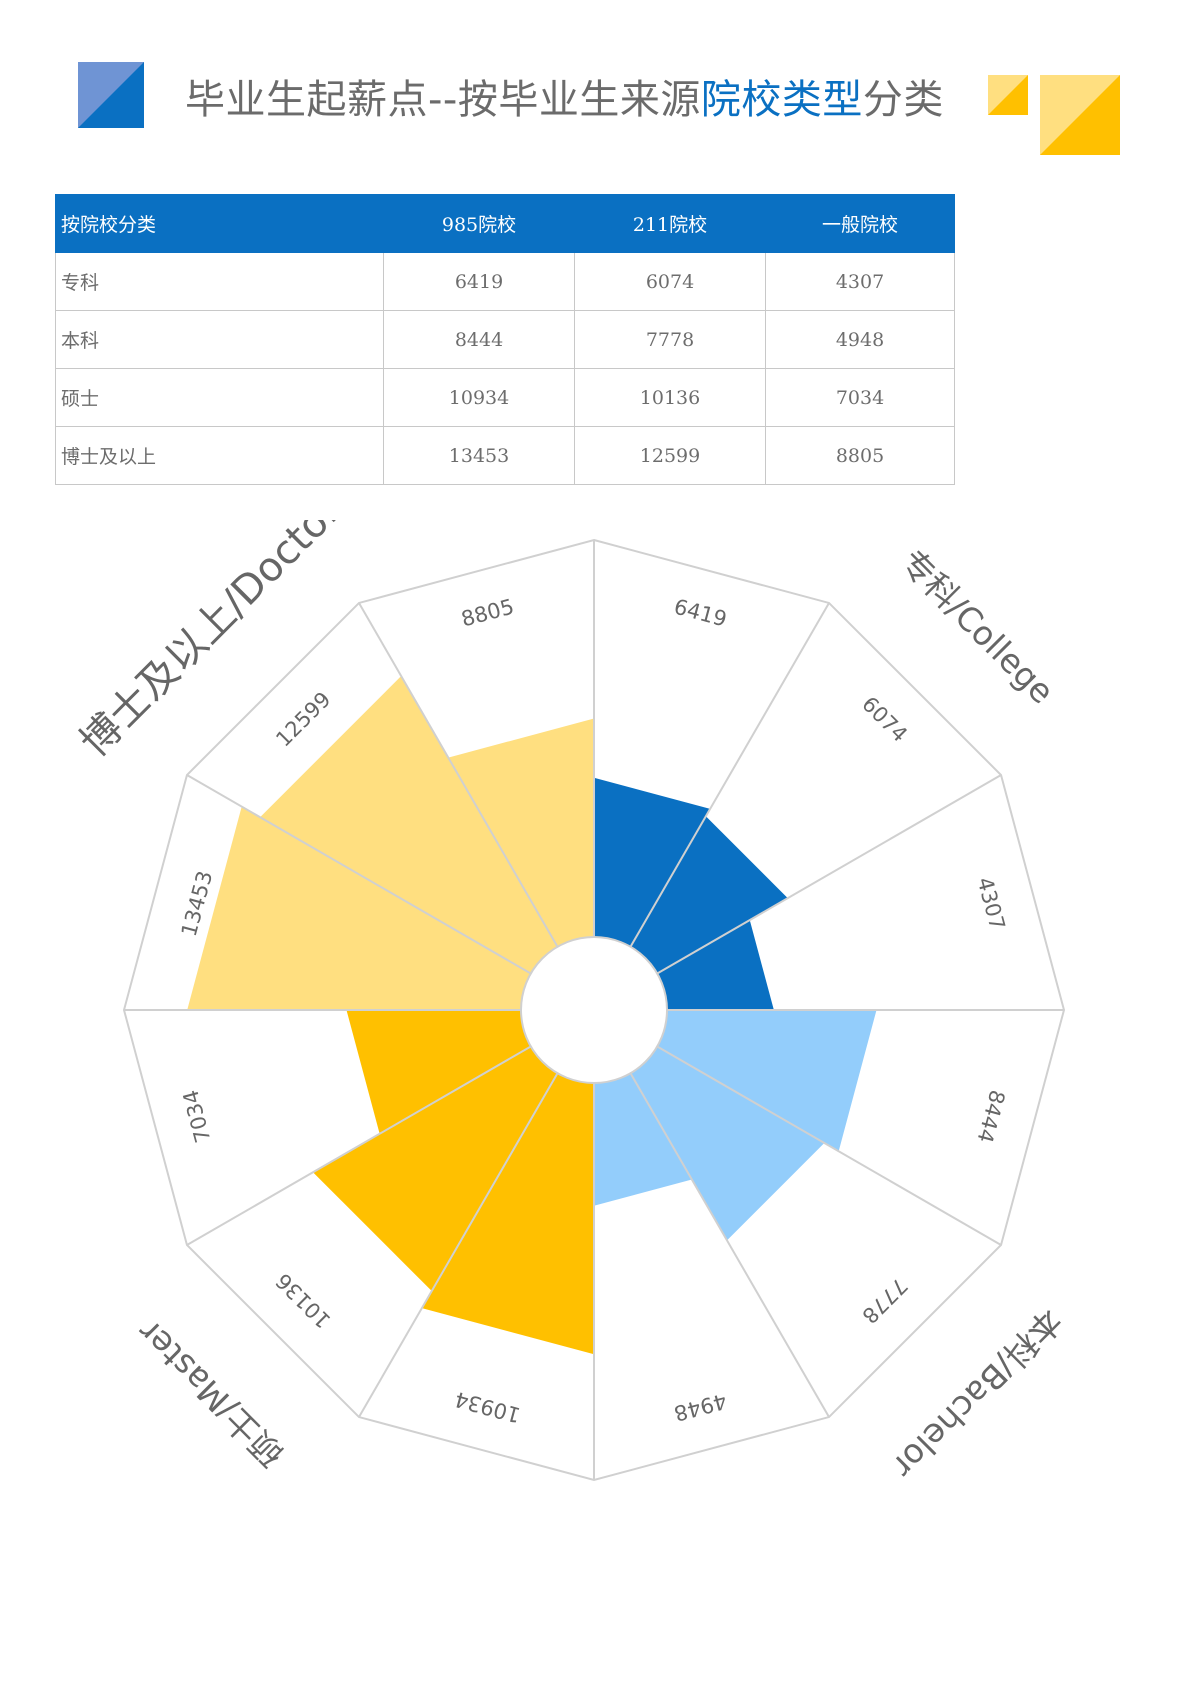 This screenshot has height=1684, width=1191. Describe the element at coordinates (860, 339) in the screenshot. I see `cell-value: 4948` at that location.